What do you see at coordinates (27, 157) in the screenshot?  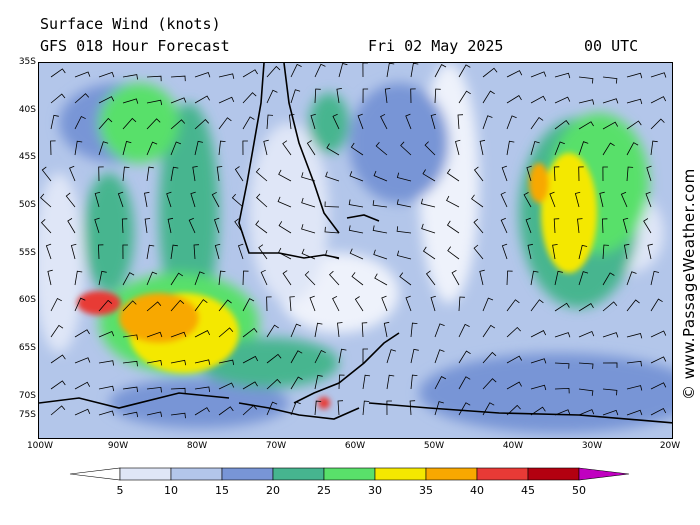 I see `lat-label: 45S` at bounding box center [27, 157].